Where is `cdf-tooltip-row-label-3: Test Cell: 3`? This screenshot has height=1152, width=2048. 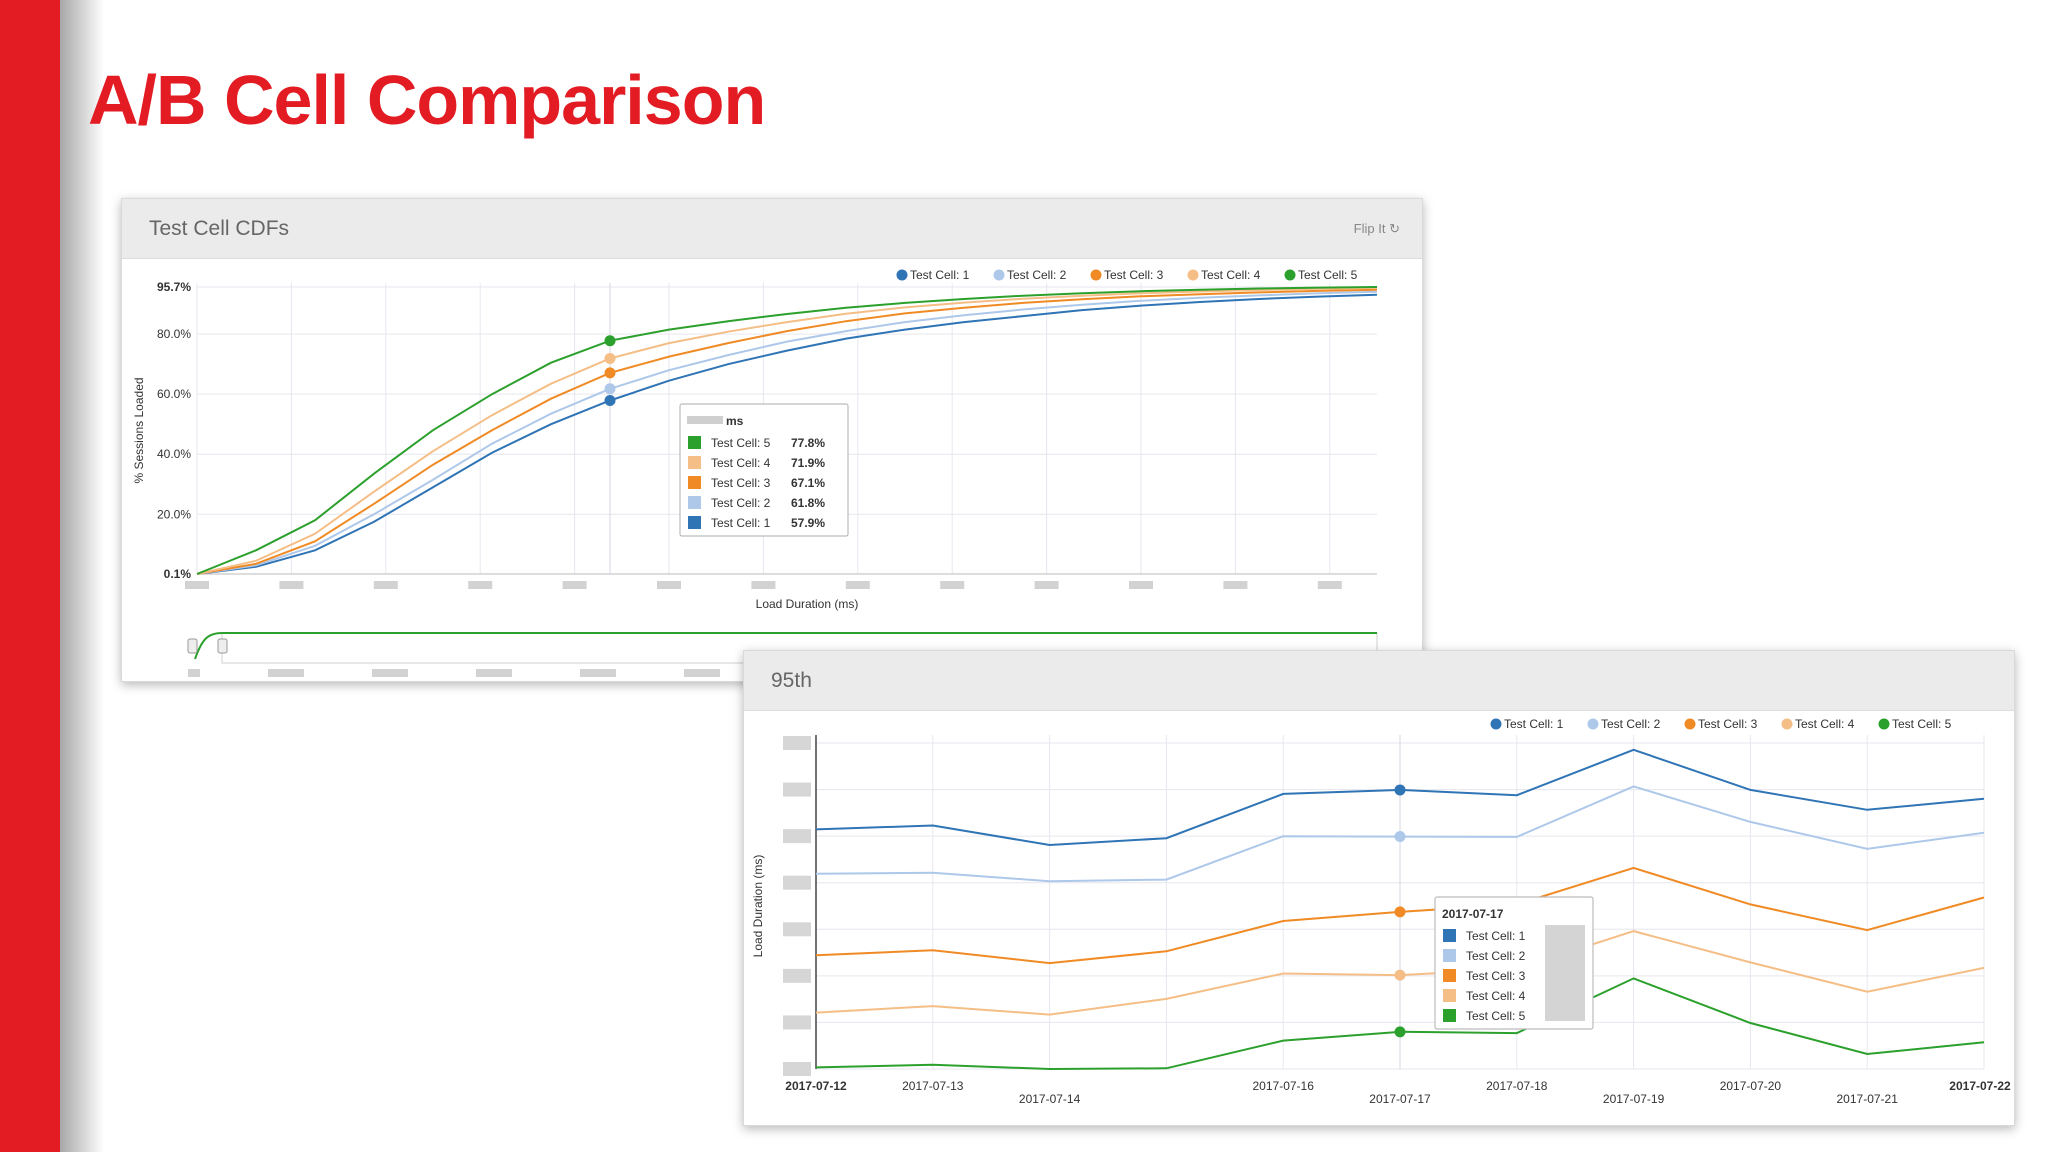
cdf-tooltip-row-label-3: Test Cell: 3 is located at coordinates (741, 483).